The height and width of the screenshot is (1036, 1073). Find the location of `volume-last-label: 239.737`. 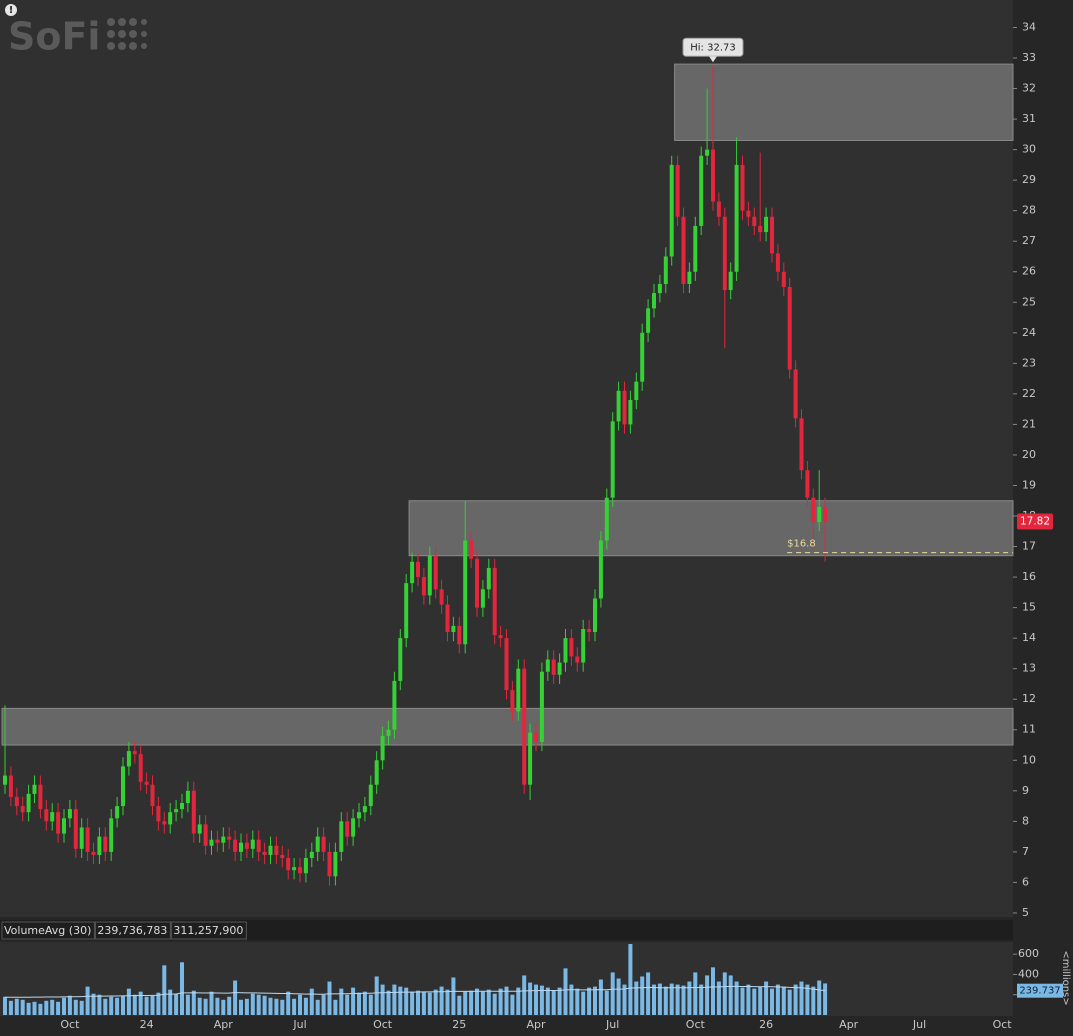

volume-last-label: 239.737 is located at coordinates (1039, 991).